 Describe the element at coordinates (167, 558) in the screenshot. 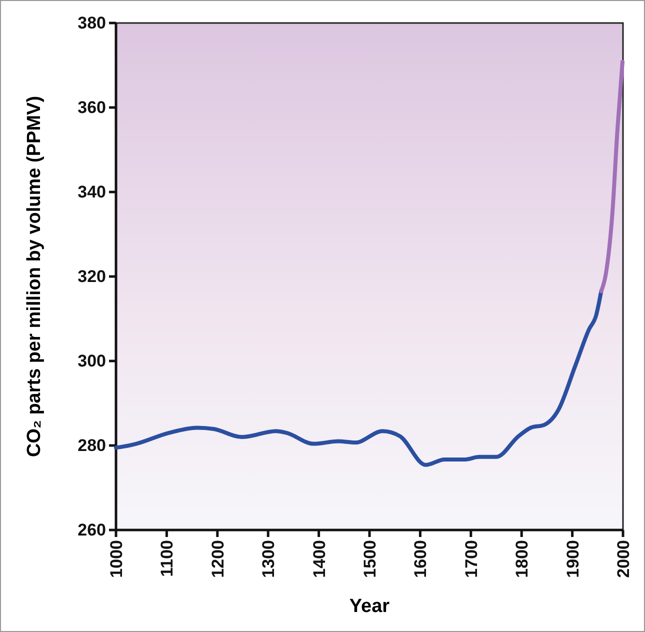

I see `x-tick-label: 1100` at that location.